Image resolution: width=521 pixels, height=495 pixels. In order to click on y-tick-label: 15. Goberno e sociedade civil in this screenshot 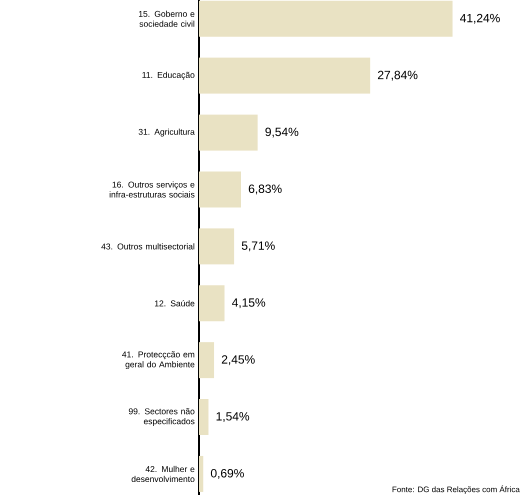, I will do `click(166, 18)`.